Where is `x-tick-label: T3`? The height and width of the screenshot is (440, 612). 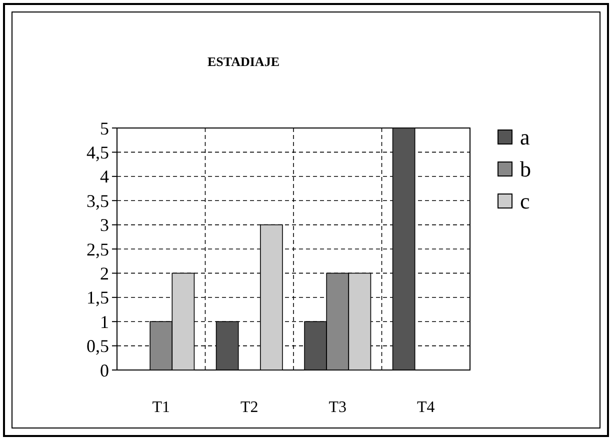 x-tick-label: T3 is located at coordinates (337, 407).